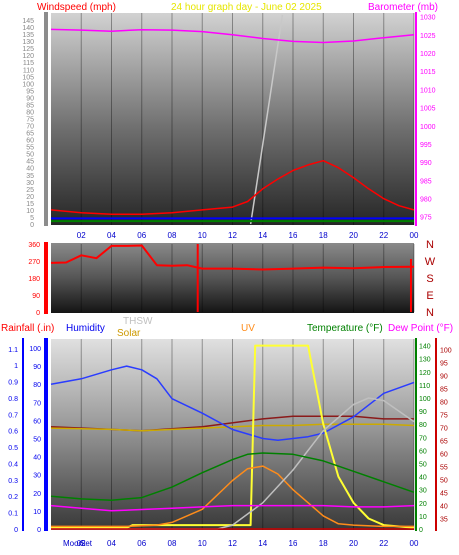  Describe the element at coordinates (353, 235) in the screenshot. I see `chart1-x-tick-label: 20` at that location.